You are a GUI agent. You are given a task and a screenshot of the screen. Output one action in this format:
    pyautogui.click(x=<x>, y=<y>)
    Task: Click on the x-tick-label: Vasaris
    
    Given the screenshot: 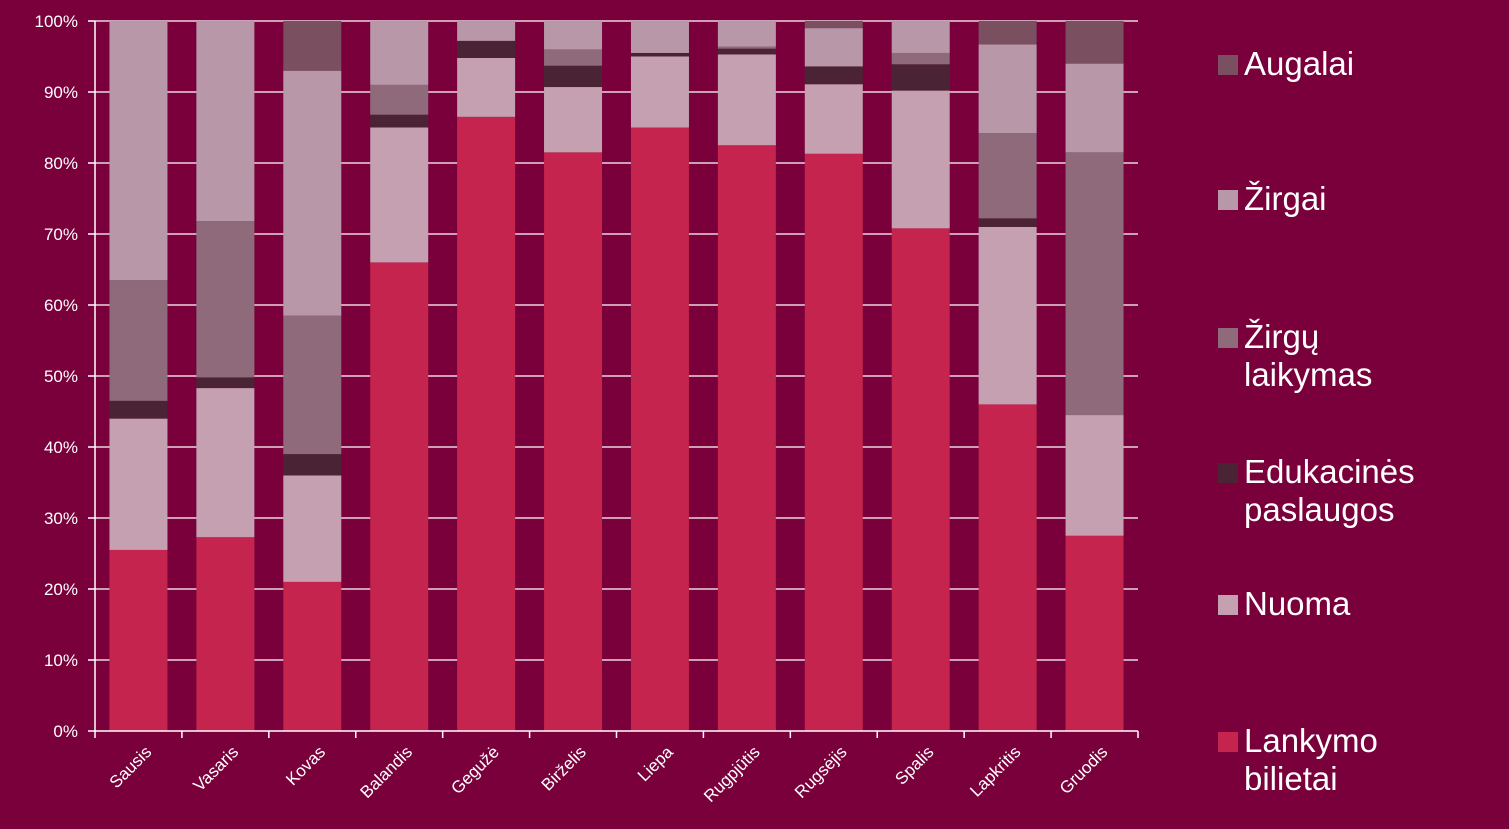 What is the action you would take?
    pyautogui.click(x=216, y=768)
    